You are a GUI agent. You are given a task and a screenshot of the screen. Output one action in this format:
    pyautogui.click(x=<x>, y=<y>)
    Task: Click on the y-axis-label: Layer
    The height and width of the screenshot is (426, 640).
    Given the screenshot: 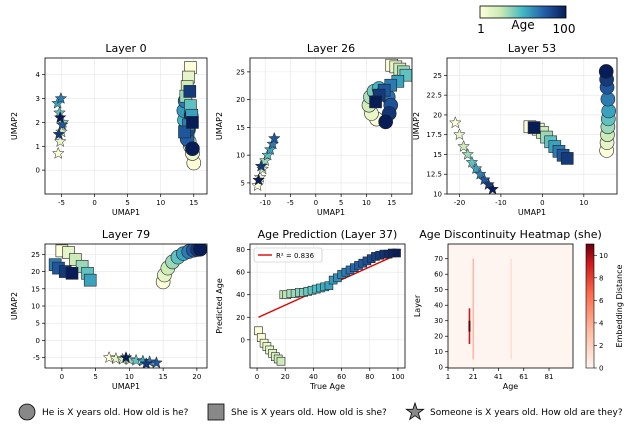 What is the action you would take?
    pyautogui.click(x=417, y=305)
    